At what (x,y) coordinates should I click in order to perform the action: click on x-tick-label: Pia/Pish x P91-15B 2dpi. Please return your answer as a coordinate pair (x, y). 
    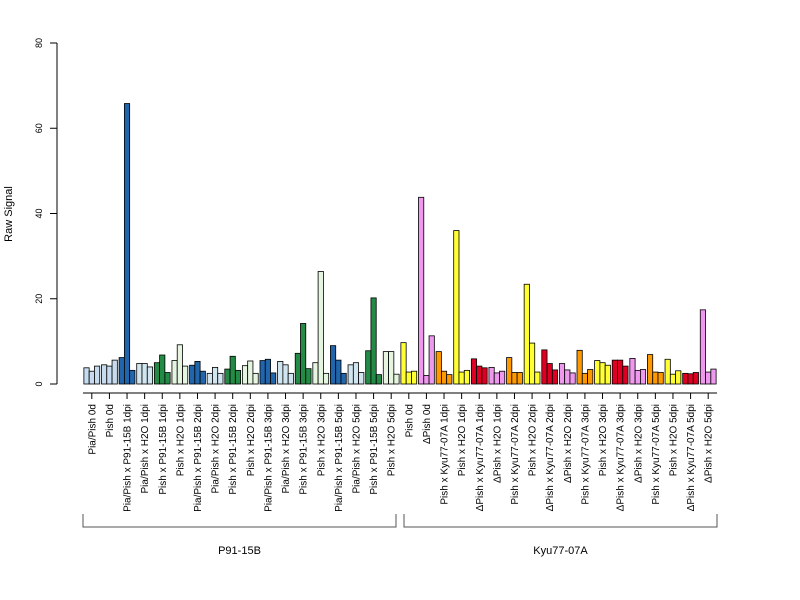
    Looking at the image, I should click on (198, 458).